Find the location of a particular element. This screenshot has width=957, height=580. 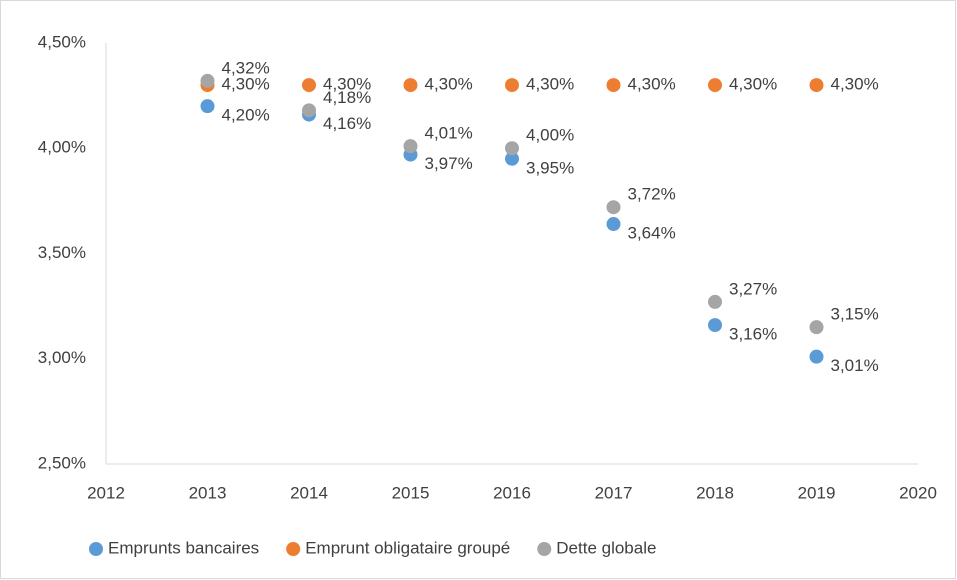

data-label: 3,64% is located at coordinates (652, 233).